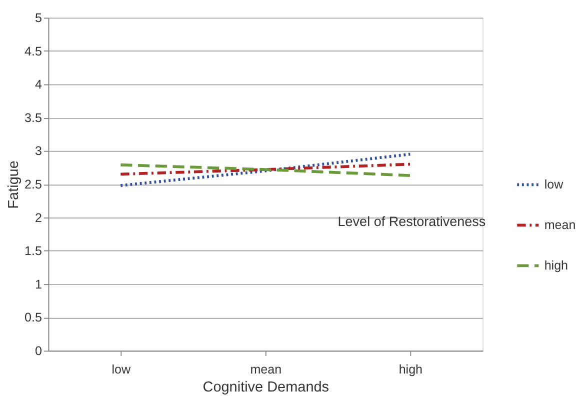 This screenshot has width=581, height=418. I want to click on y-tick-label: 0.5, so click(33, 317).